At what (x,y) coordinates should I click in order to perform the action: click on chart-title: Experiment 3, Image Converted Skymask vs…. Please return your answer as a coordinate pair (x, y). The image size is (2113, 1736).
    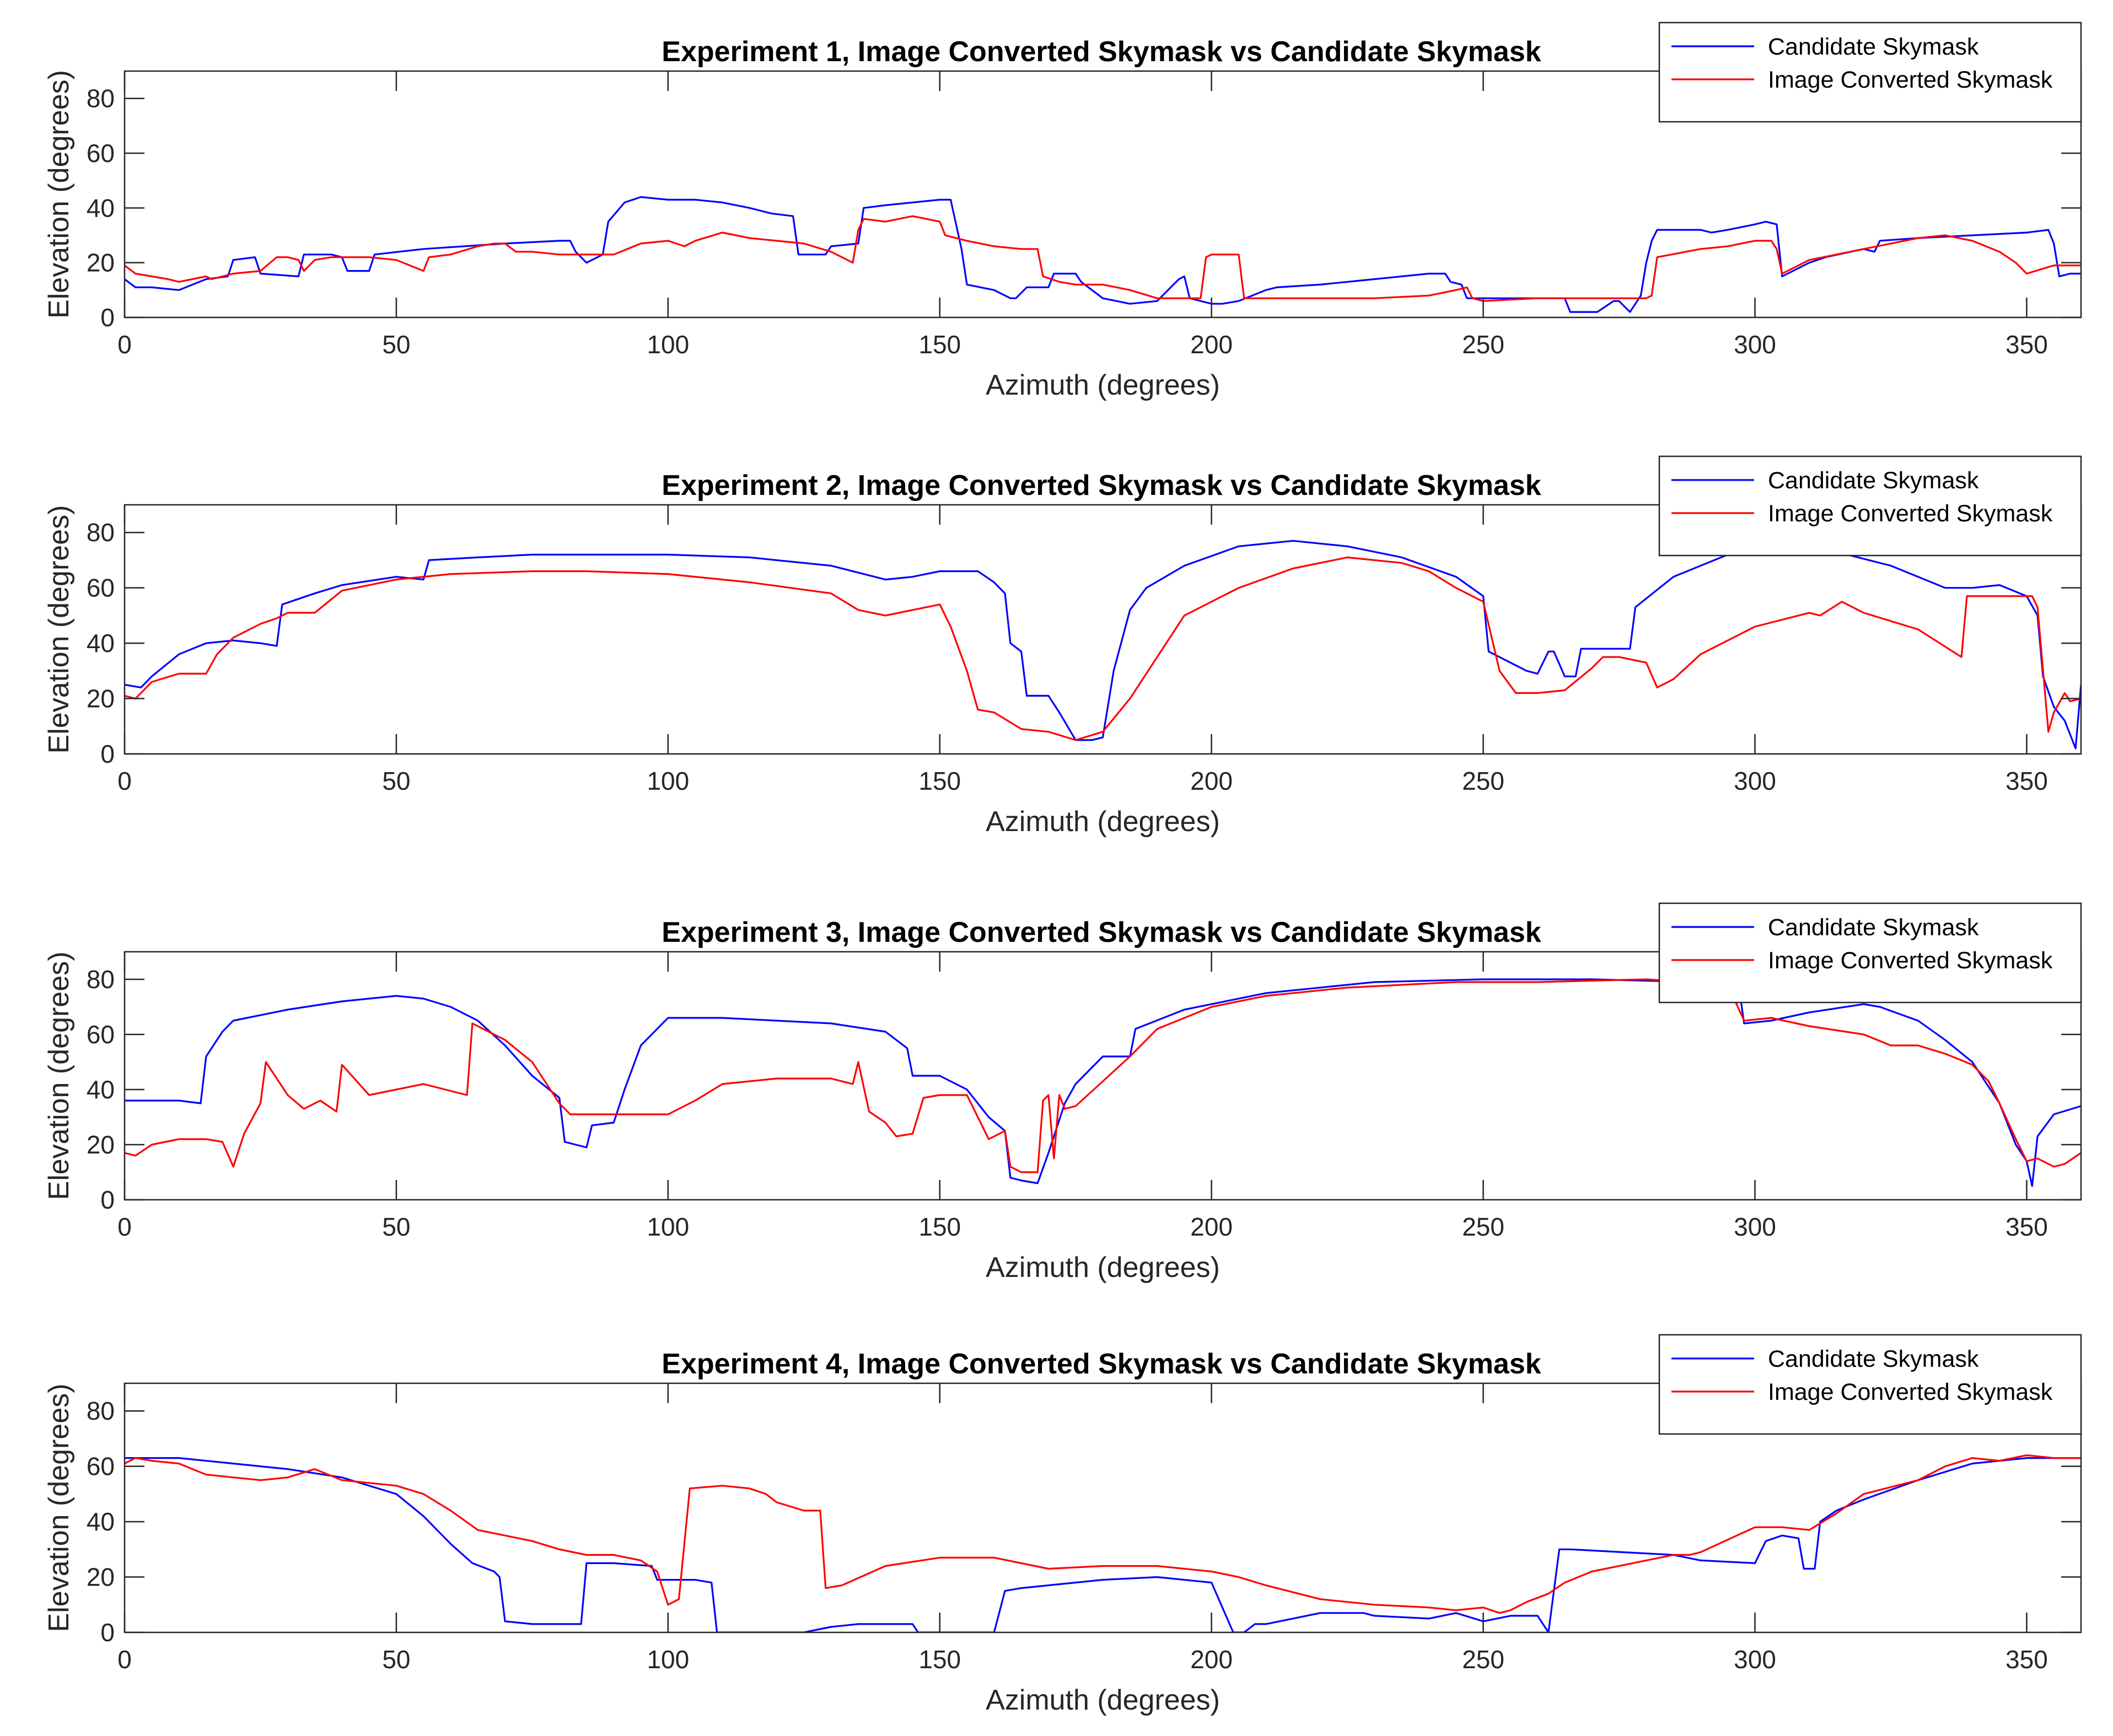
    Looking at the image, I should click on (1101, 932).